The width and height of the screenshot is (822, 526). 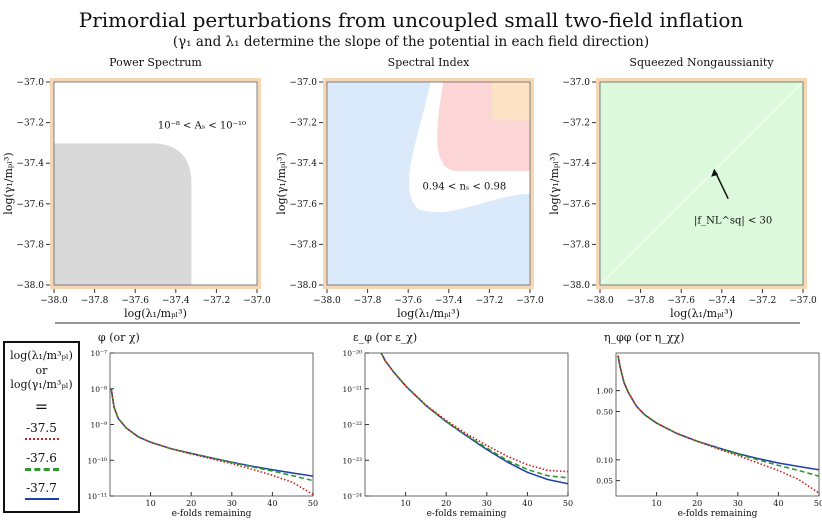 What do you see at coordinates (98, 389) in the screenshot?
I see `y-tick-label: 10⁻⁸` at bounding box center [98, 389].